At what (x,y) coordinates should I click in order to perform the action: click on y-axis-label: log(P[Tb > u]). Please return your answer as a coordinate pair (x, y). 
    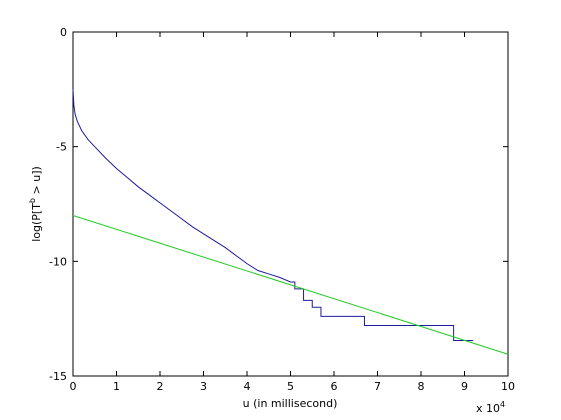
    Looking at the image, I should click on (35, 204).